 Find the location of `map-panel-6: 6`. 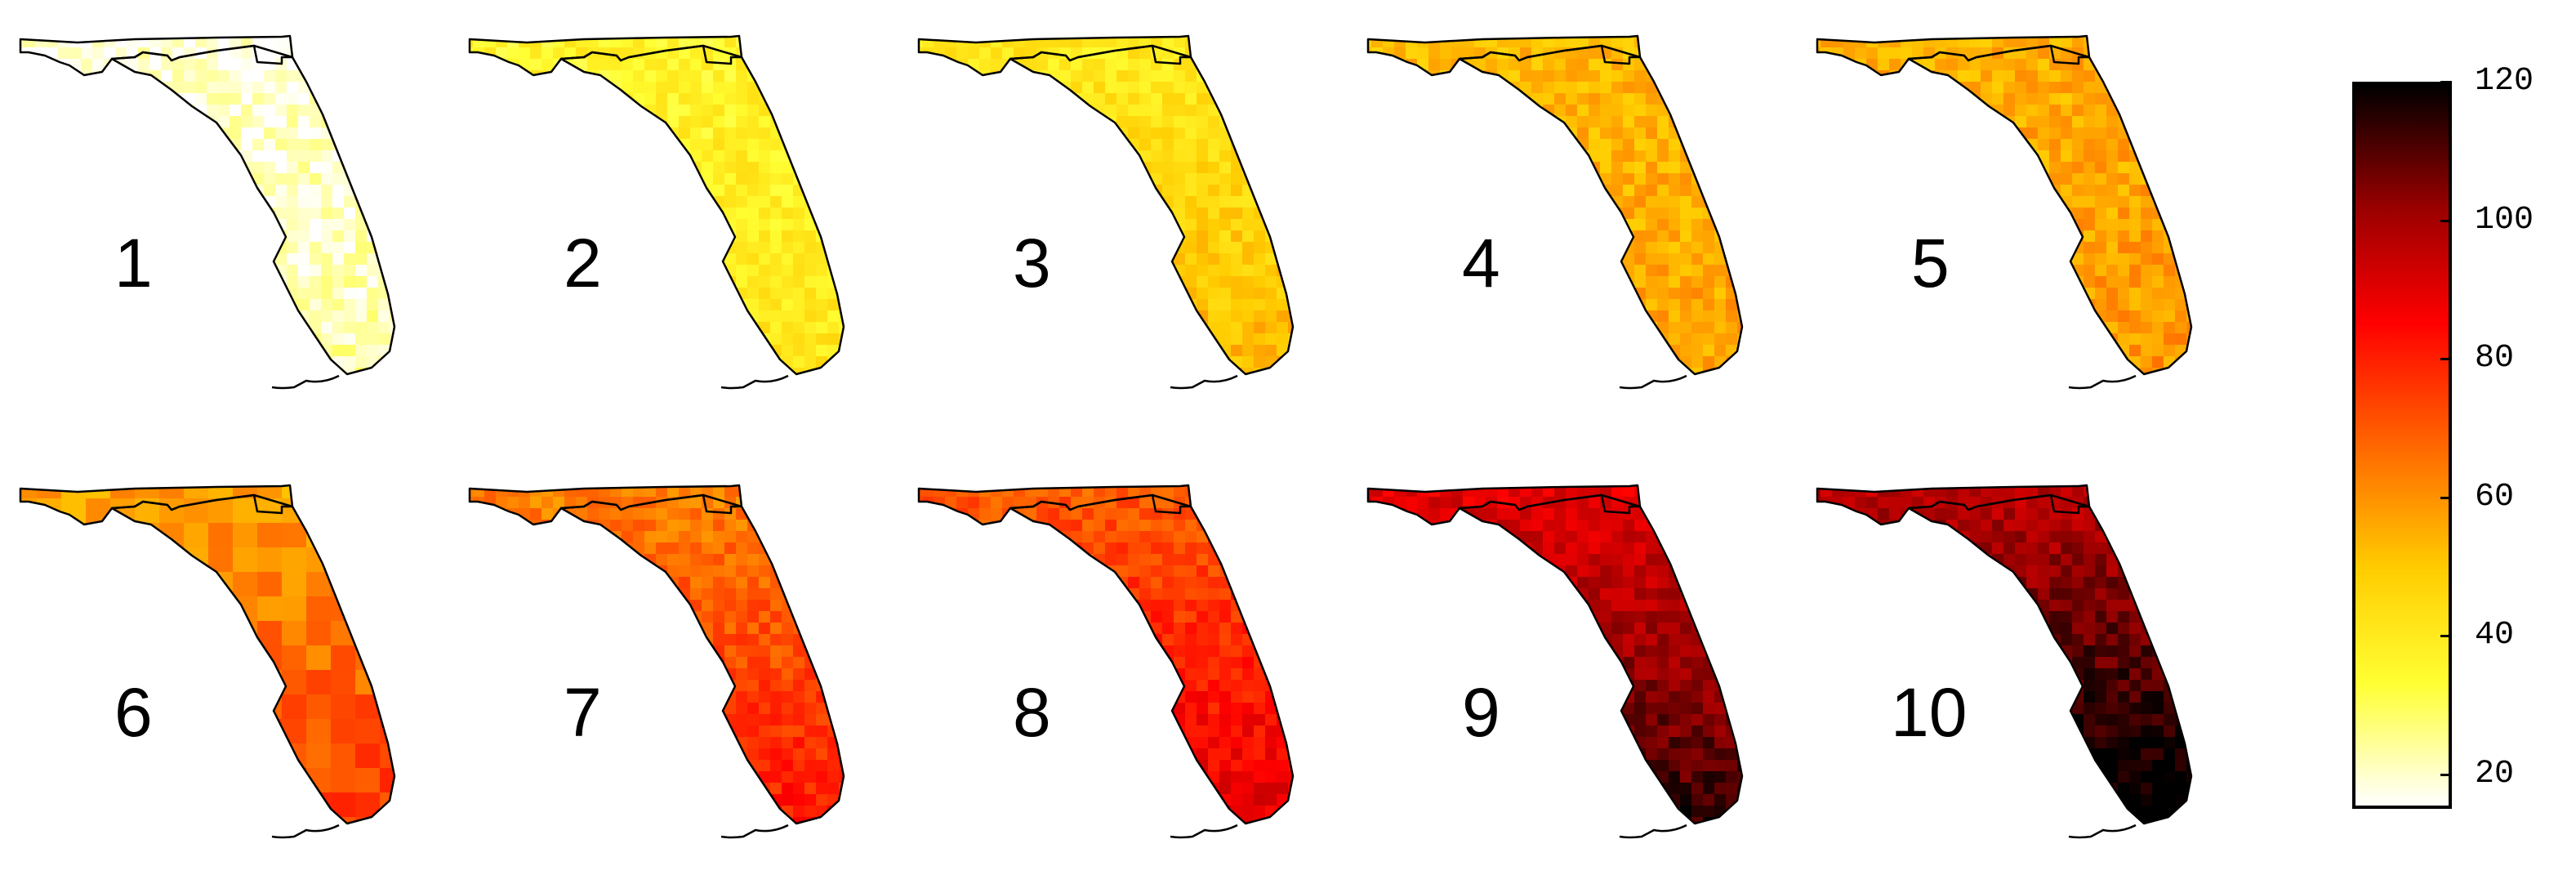

map-panel-6: 6 is located at coordinates (216, 666).